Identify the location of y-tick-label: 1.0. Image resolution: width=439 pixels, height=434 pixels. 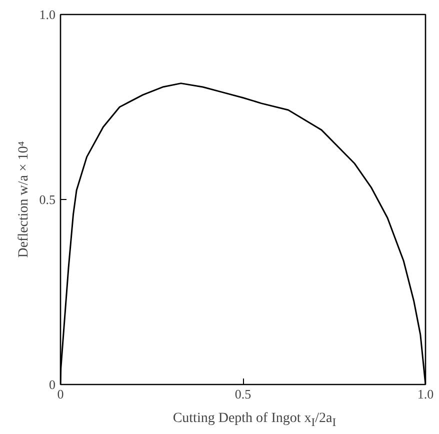
(47, 14).